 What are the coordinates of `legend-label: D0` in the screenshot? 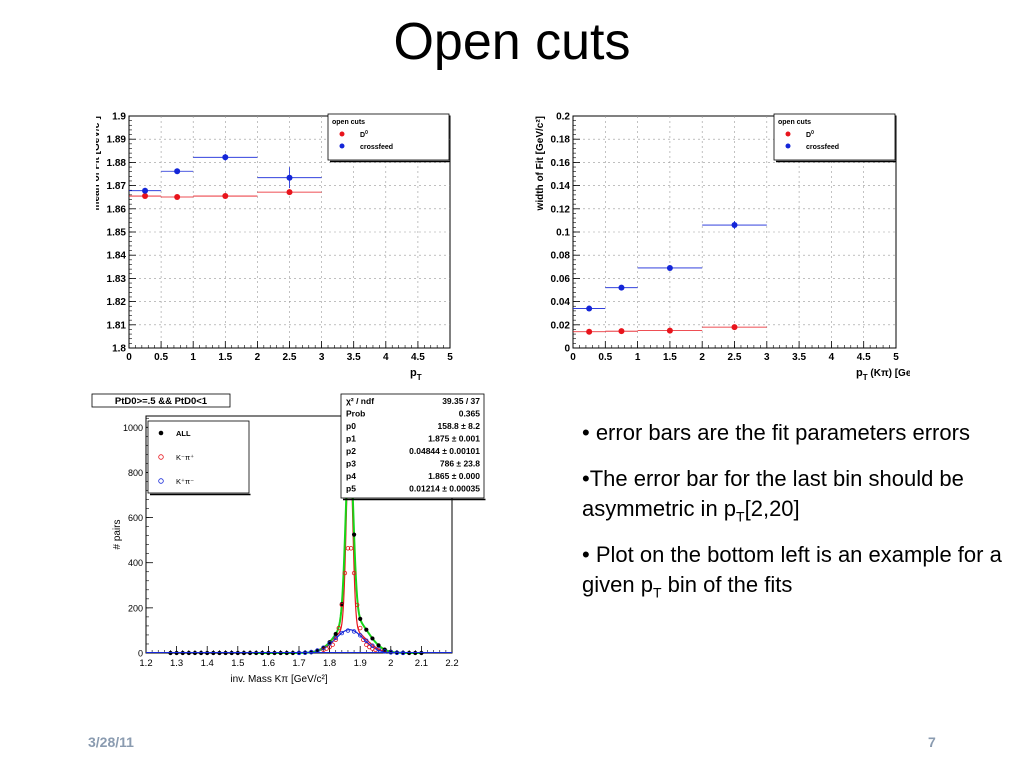 It's located at (810, 134).